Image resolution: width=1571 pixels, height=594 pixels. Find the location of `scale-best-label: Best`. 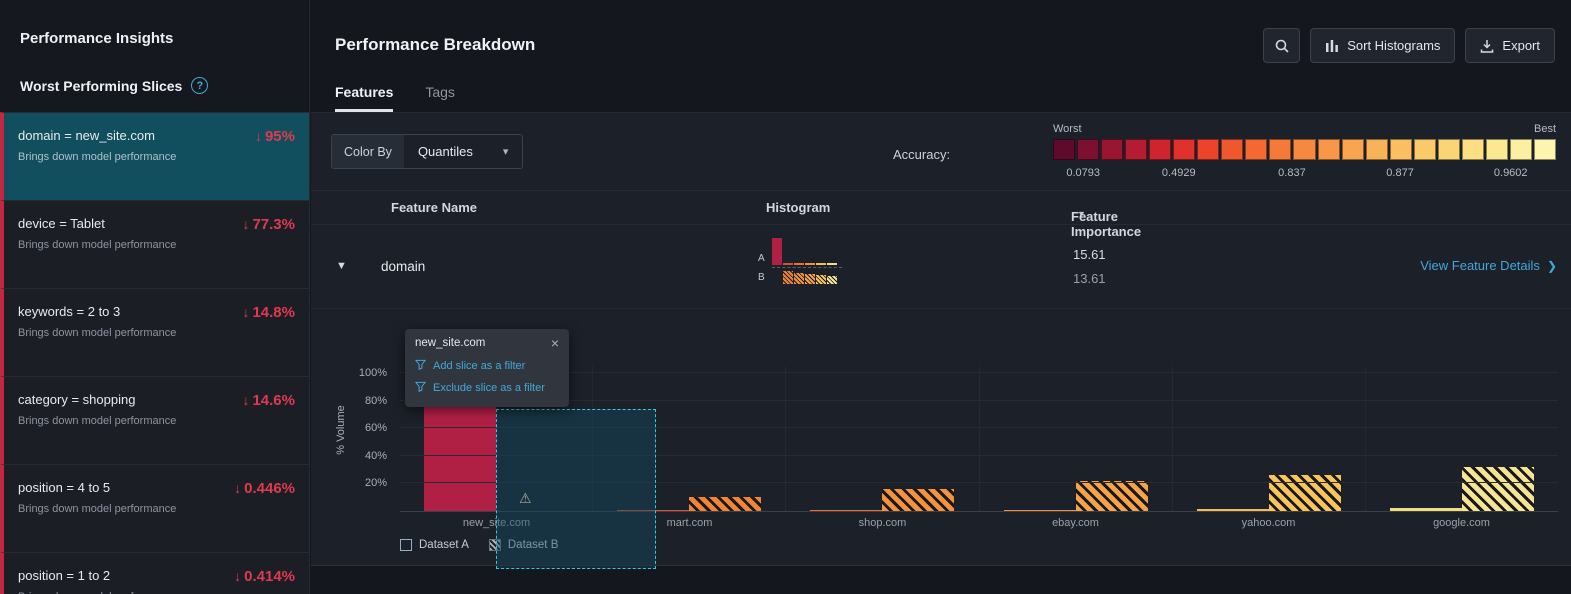

scale-best-label: Best is located at coordinates (1544, 129).